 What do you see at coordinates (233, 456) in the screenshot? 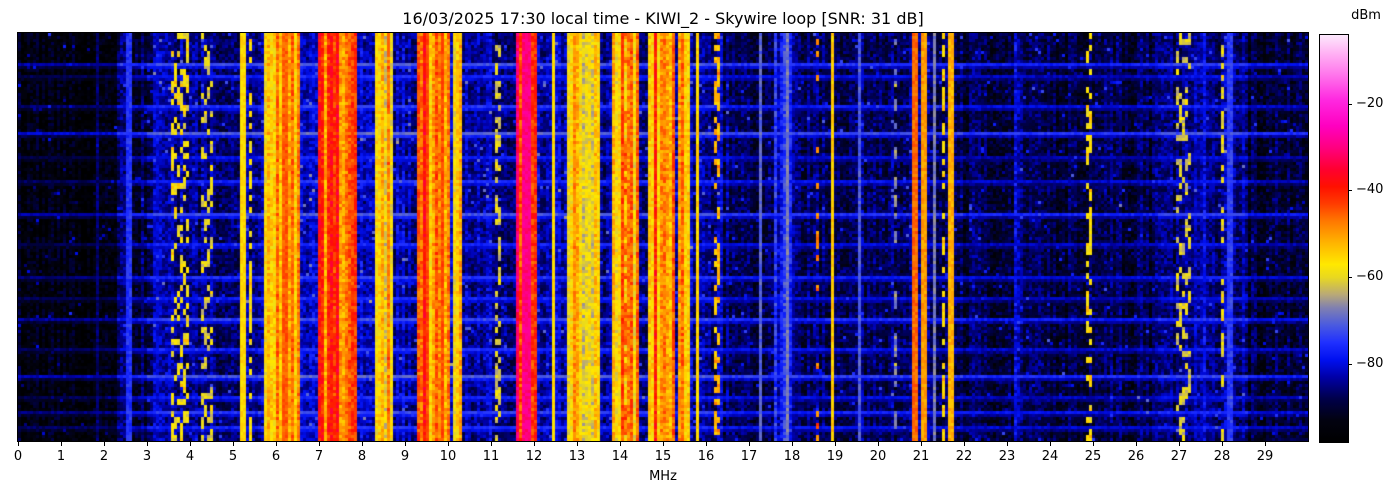
I see `x-tick-label: 5` at bounding box center [233, 456].